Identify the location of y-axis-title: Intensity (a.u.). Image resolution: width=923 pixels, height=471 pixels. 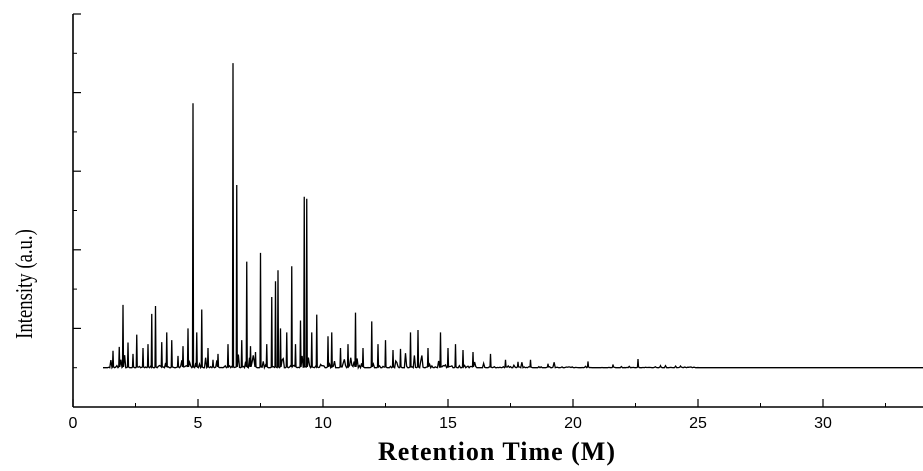
(24, 284).